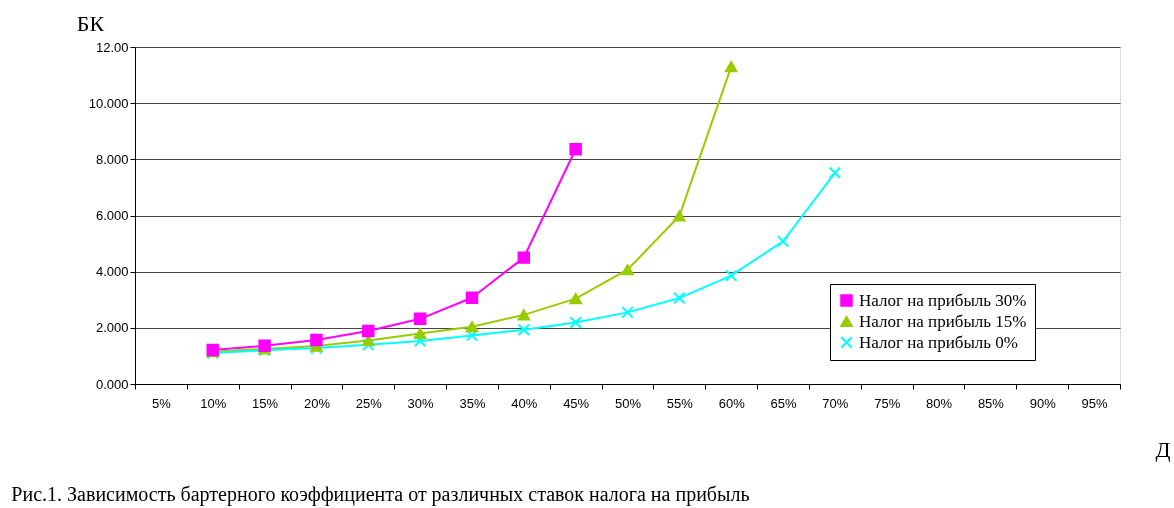 Image resolution: width=1174 pixels, height=508 pixels. What do you see at coordinates (680, 403) in the screenshot?
I see `x-tick-label: 55%` at bounding box center [680, 403].